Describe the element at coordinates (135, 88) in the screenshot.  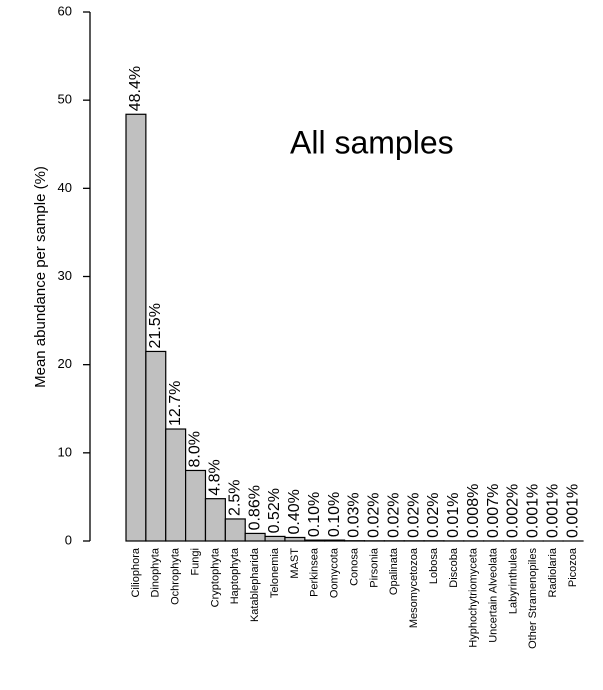
I see `value-label: 48.4%` at that location.